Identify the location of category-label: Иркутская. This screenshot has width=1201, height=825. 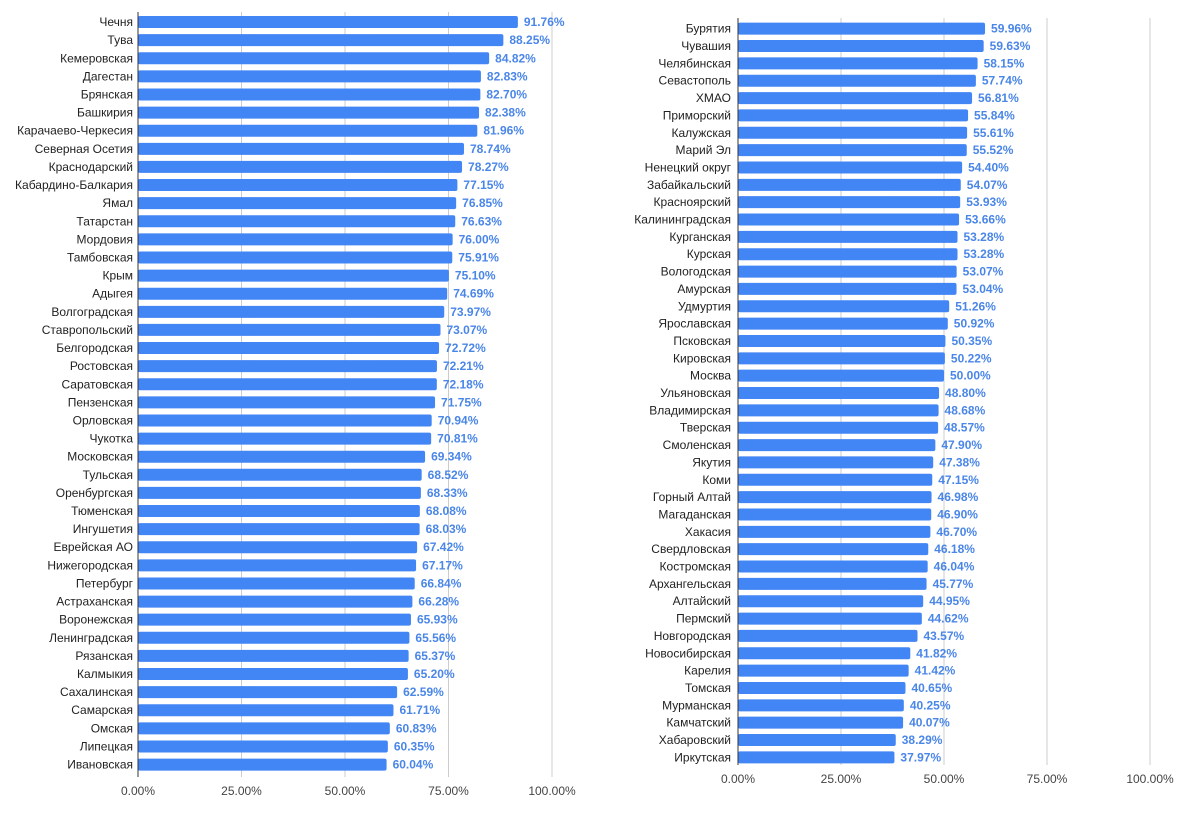
(702, 757).